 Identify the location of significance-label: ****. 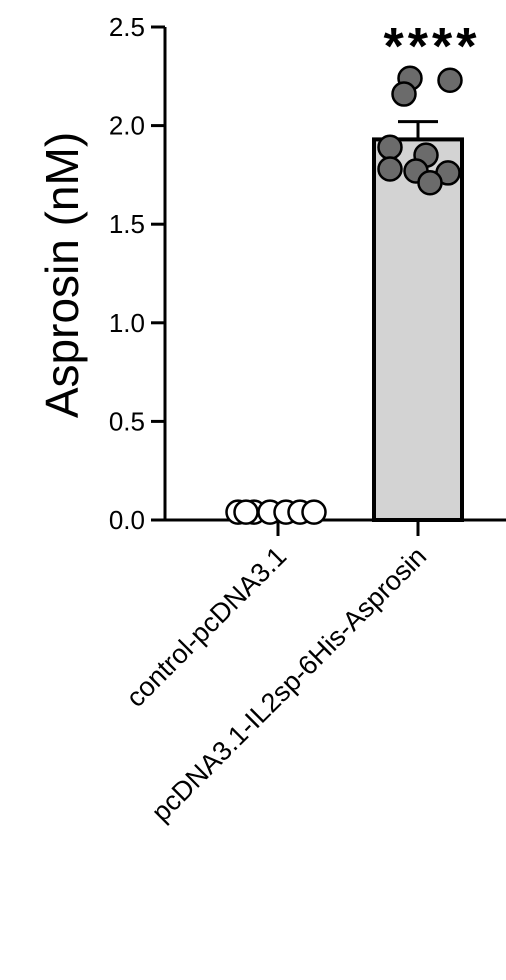
(432, 47).